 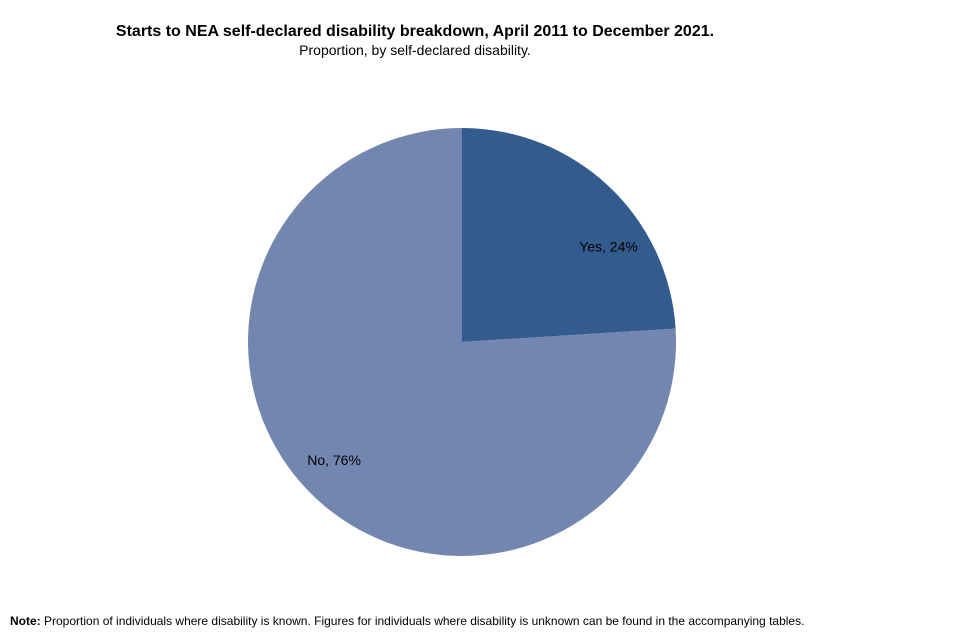 I want to click on chart-subtitle: Proportion, by self-declared disability., so click(x=415, y=50).